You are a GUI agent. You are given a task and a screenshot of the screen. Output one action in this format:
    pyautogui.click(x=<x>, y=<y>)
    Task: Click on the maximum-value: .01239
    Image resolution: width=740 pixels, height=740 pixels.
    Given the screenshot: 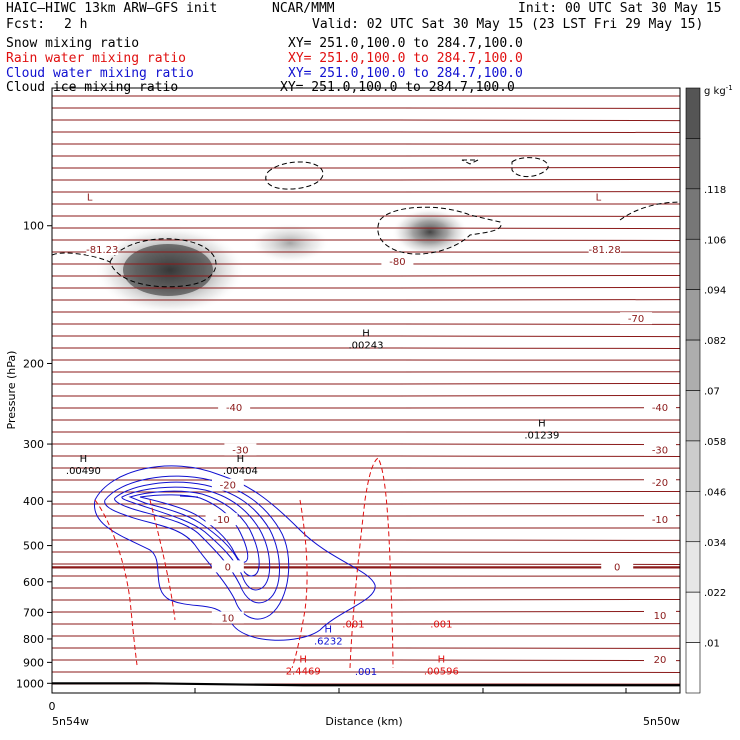 What is the action you would take?
    pyautogui.click(x=541, y=435)
    